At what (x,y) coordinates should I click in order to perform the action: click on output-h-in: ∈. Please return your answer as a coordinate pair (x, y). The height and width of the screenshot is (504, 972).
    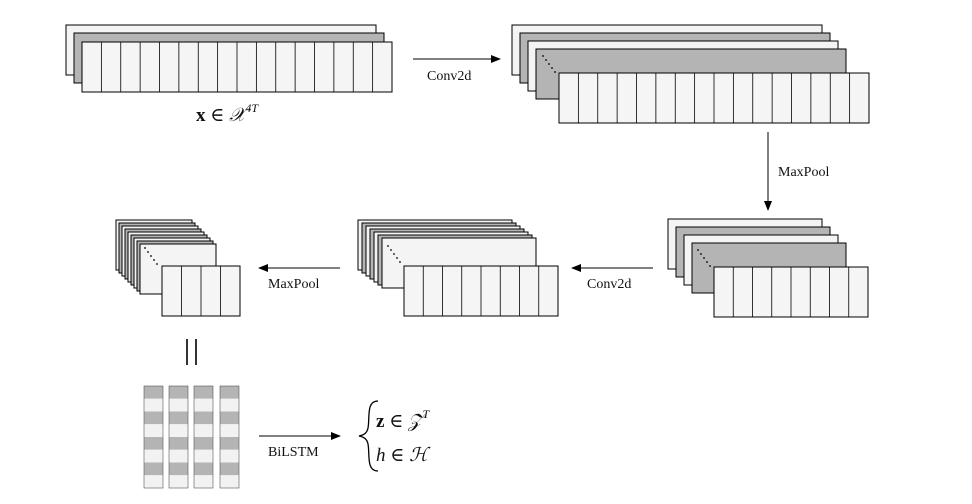
    Looking at the image, I should click on (398, 455).